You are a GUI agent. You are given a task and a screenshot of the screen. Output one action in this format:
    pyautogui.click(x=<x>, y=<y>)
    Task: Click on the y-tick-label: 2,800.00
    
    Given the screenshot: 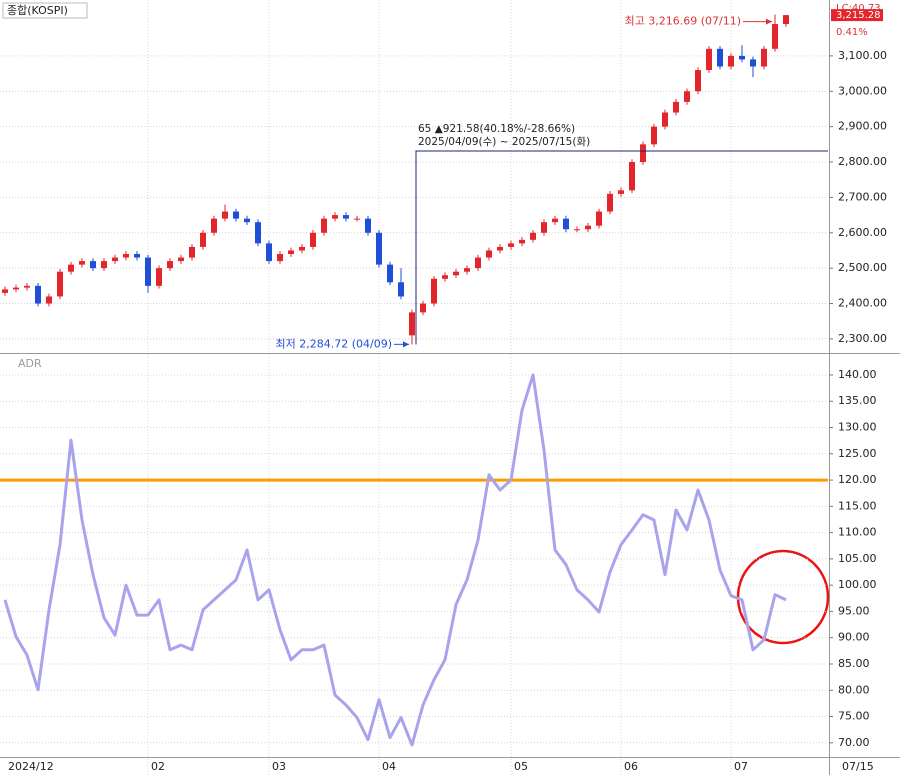 What is the action you would take?
    pyautogui.click(x=862, y=161)
    